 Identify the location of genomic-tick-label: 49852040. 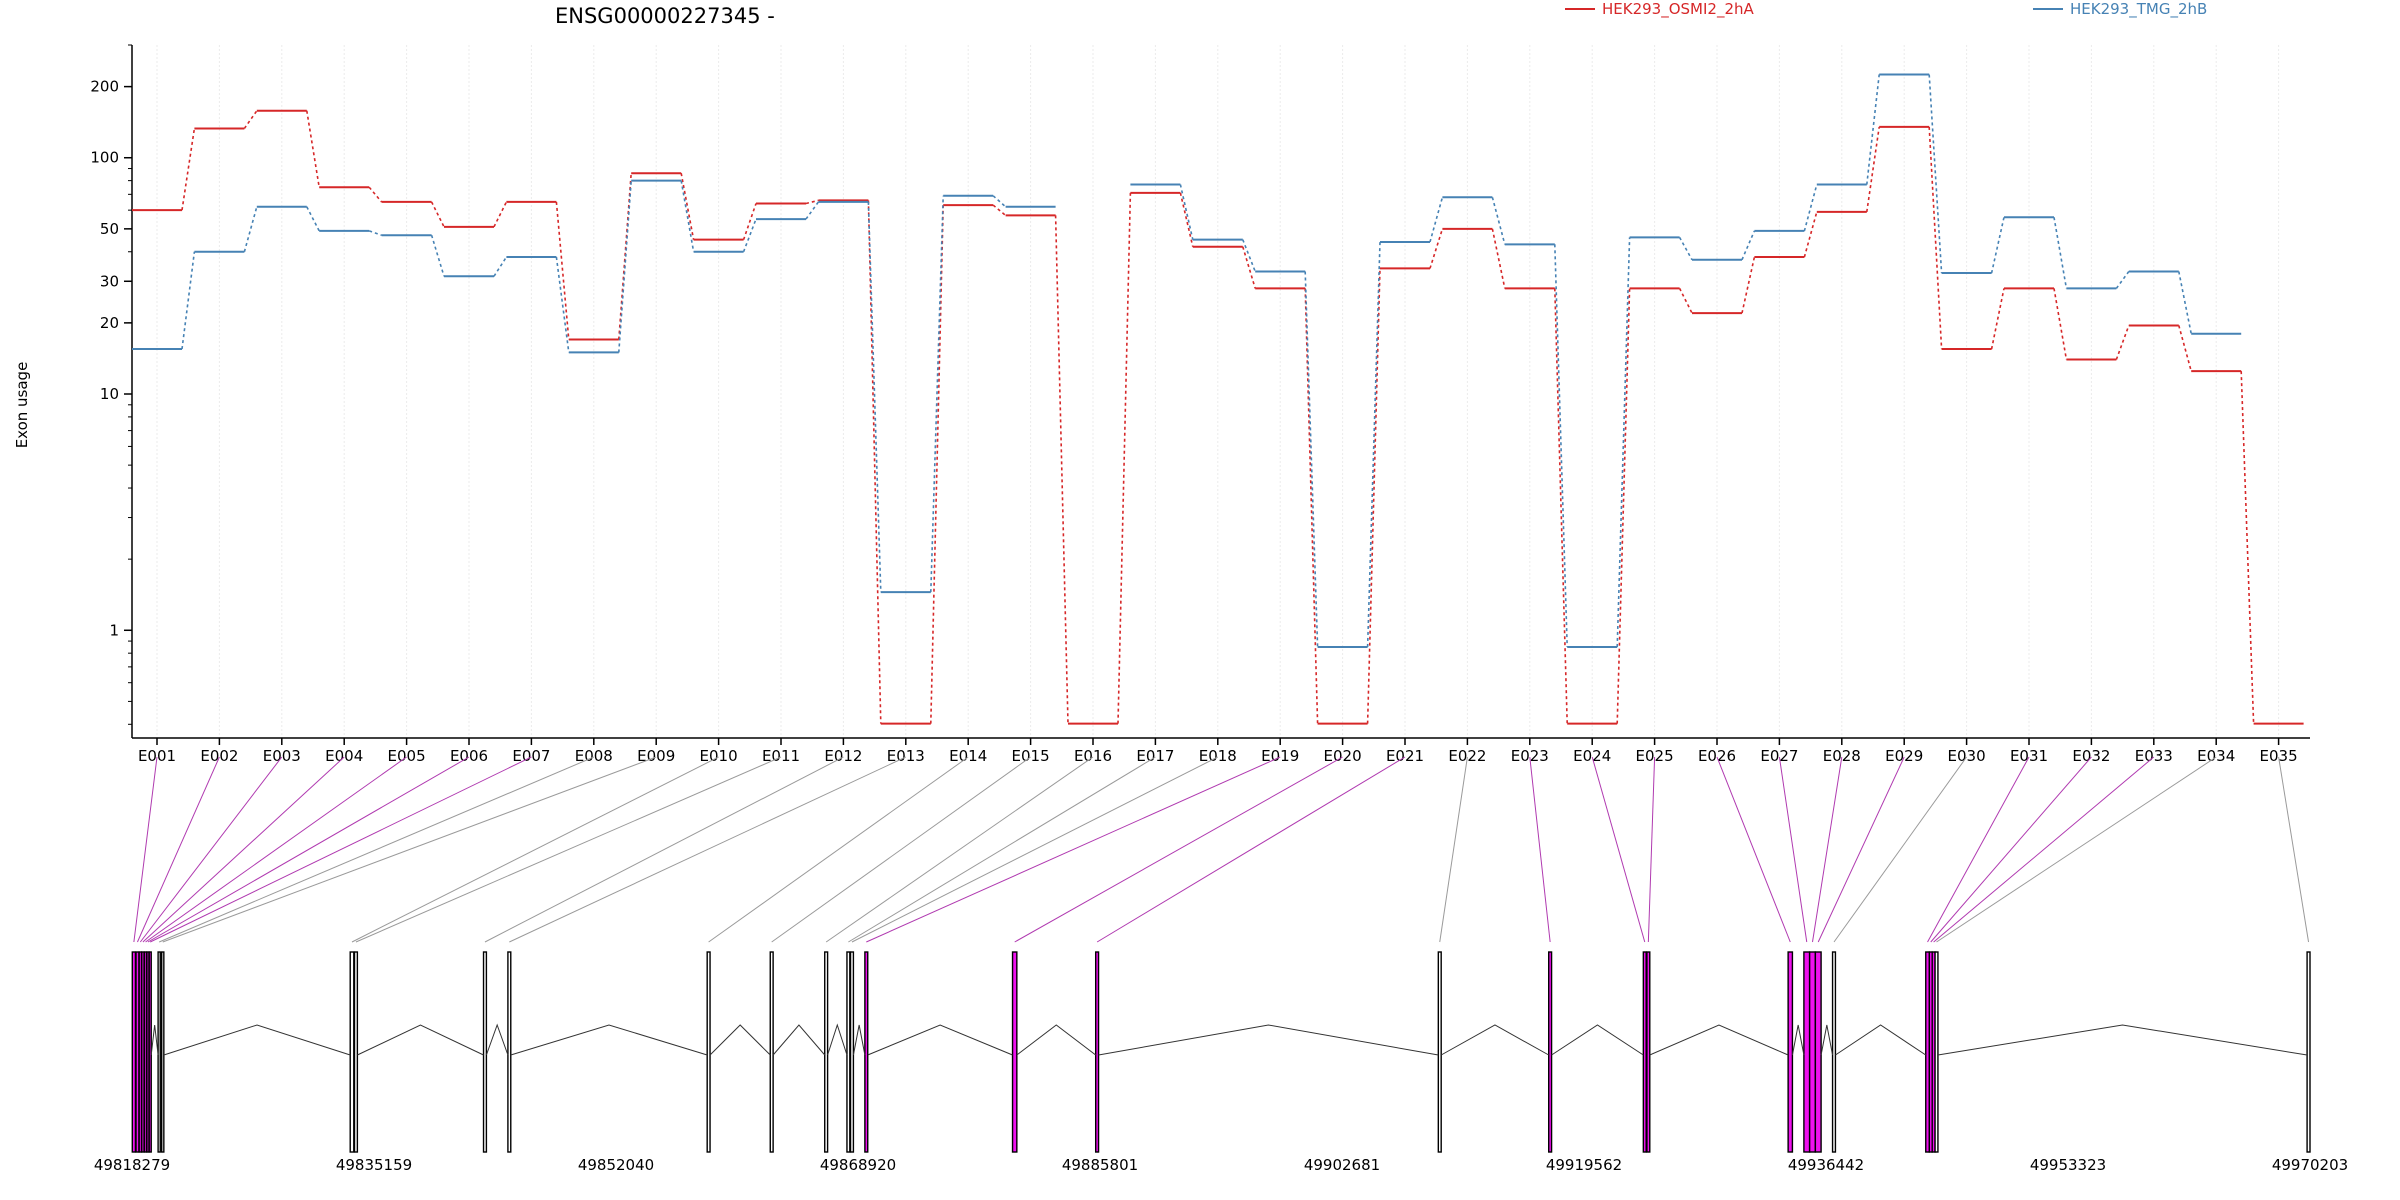
(616, 1165).